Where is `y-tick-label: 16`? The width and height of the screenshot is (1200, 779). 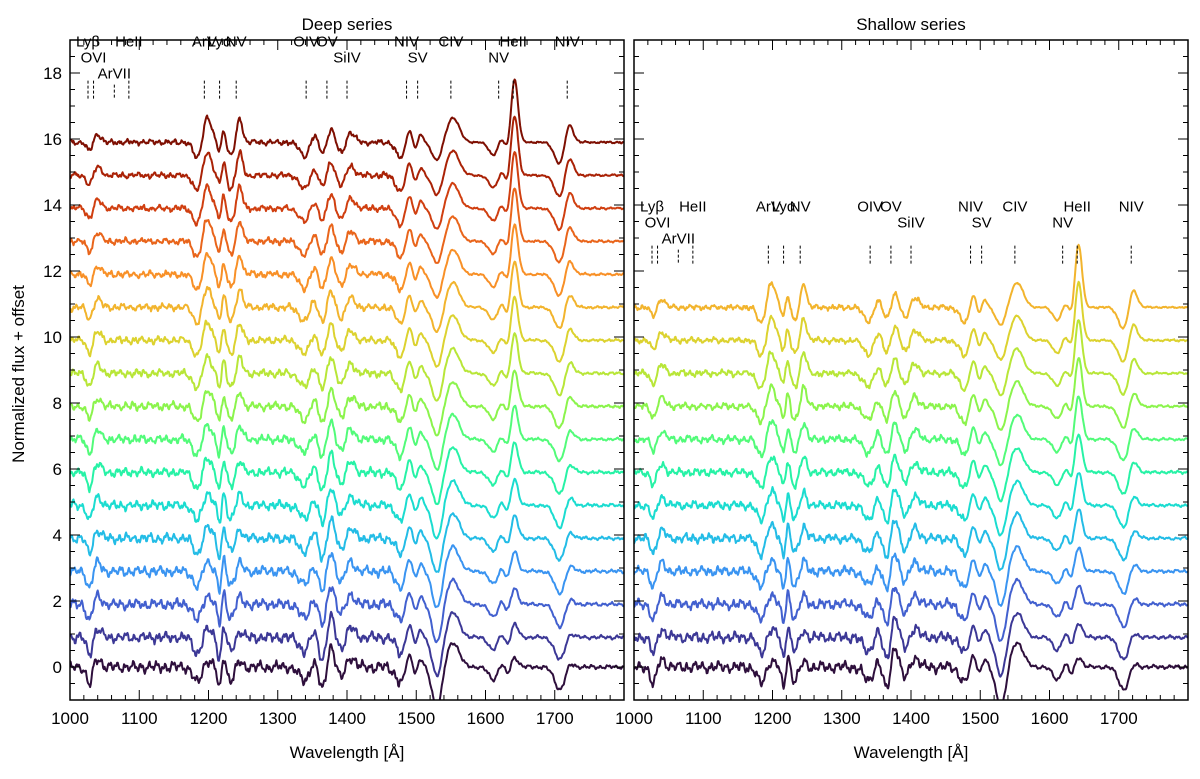 y-tick-label: 16 is located at coordinates (52, 139).